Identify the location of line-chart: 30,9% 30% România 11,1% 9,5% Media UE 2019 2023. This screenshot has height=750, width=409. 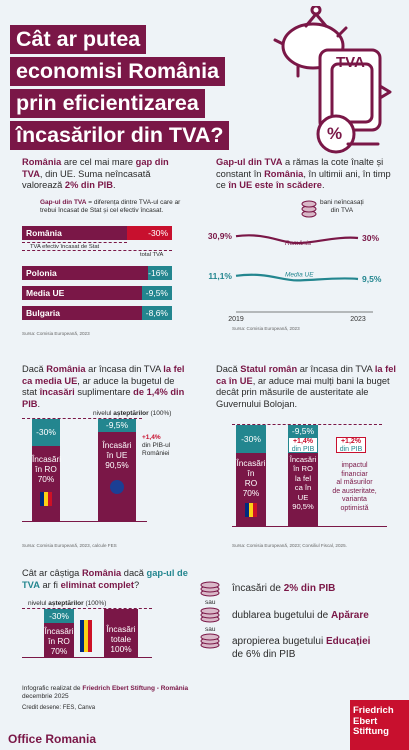
(295, 277).